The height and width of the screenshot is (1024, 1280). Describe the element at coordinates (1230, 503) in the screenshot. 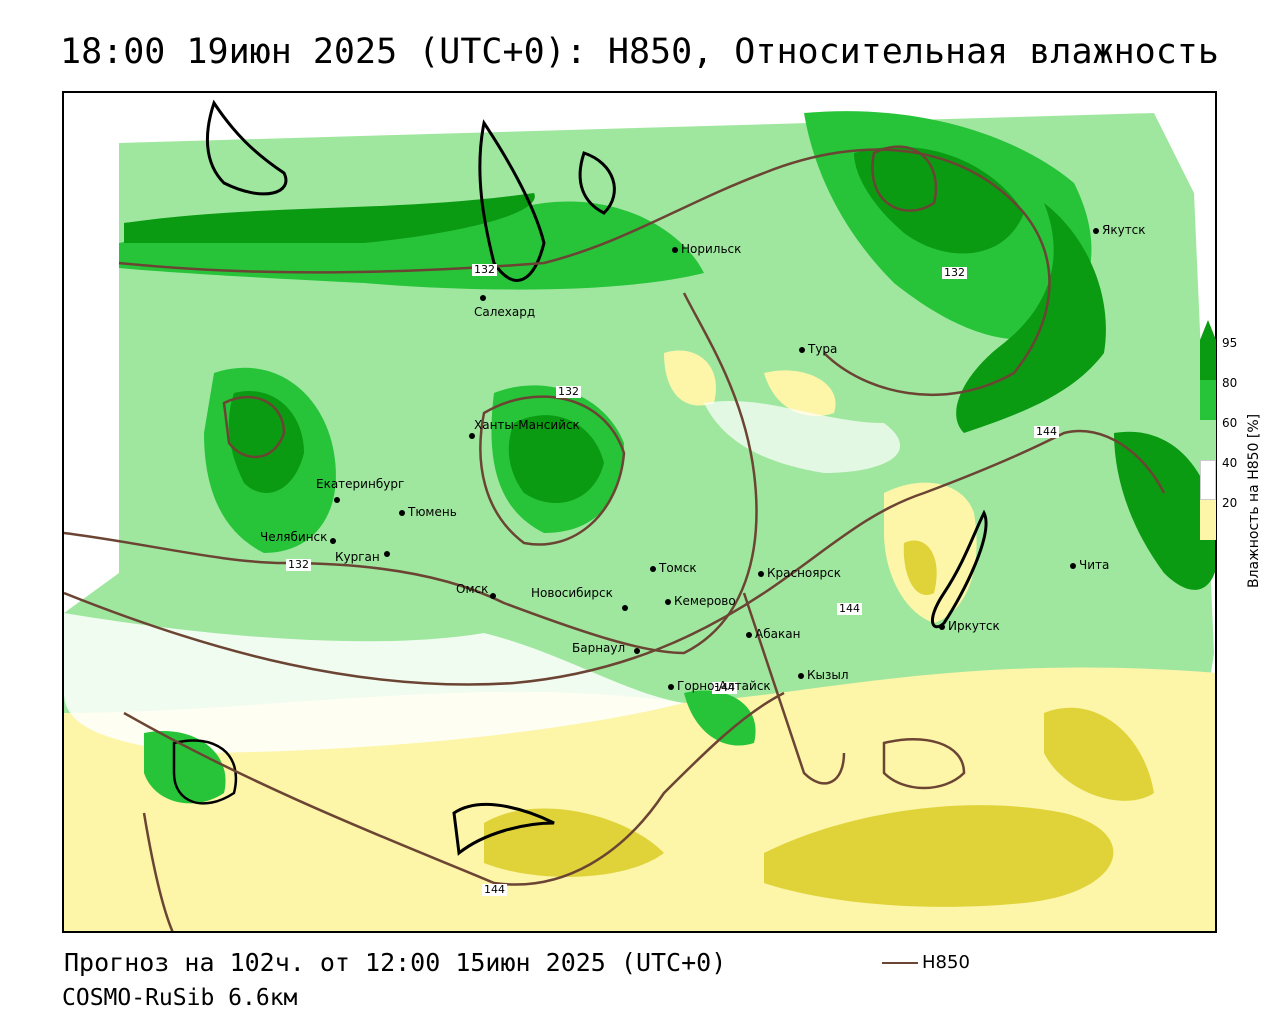

I see `legend-tick: 20` at that location.